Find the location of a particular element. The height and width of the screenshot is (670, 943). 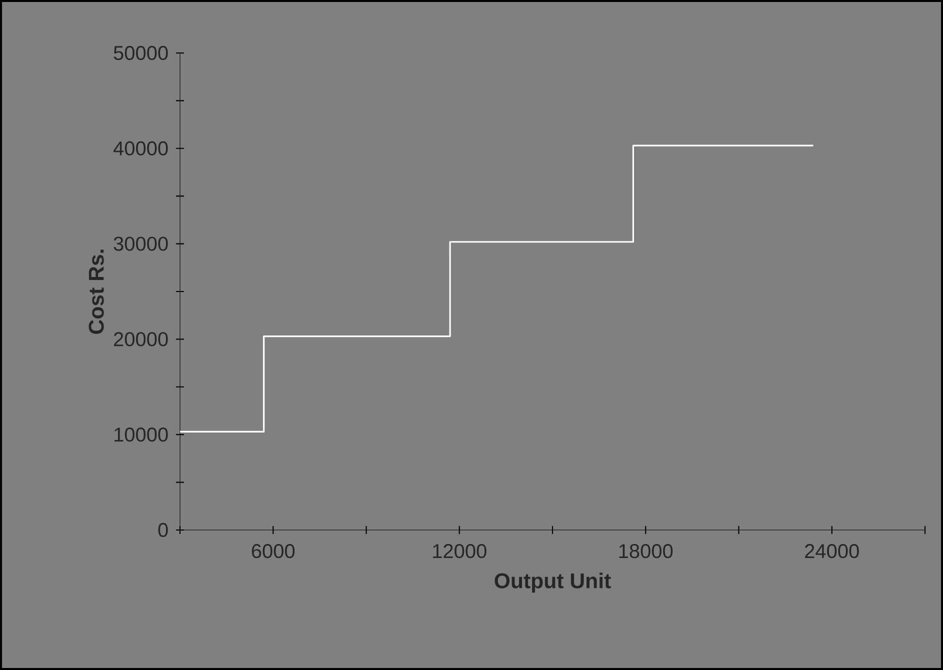

y-tick-label: 10000 is located at coordinates (141, 435).